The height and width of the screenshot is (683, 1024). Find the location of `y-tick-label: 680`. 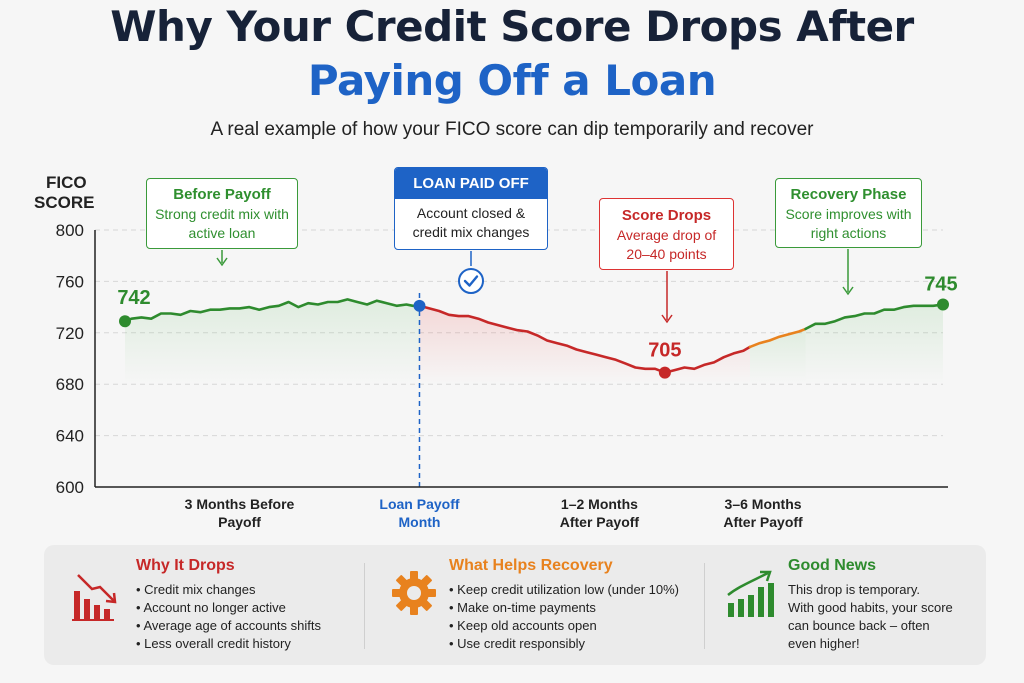

y-tick-label: 680 is located at coordinates (70, 384).